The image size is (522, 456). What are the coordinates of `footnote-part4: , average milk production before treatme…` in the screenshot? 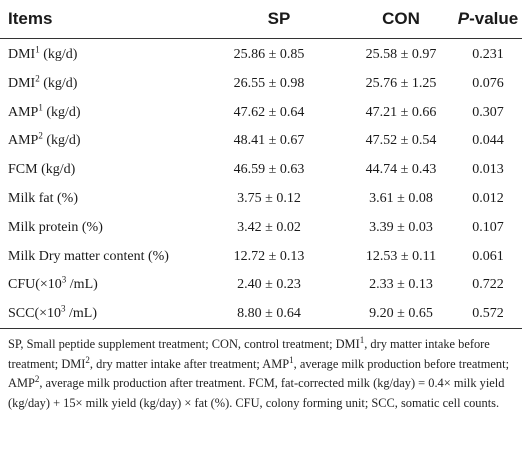 It's located at (259, 373).